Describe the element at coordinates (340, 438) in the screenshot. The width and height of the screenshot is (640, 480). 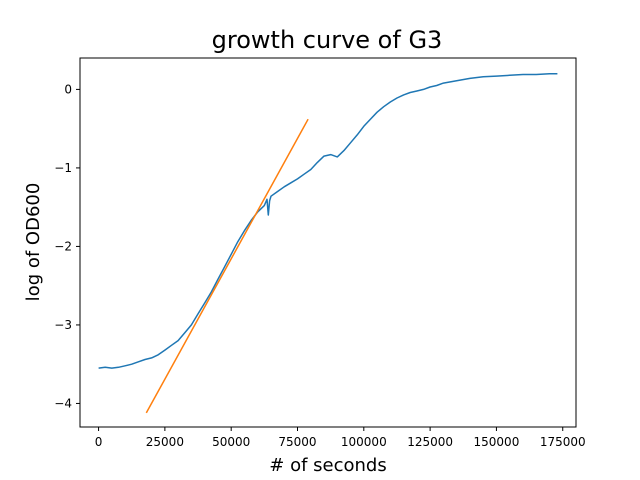
I see `x-axis: 0 25000 50000 75000 100000 125000 150000 175000` at that location.